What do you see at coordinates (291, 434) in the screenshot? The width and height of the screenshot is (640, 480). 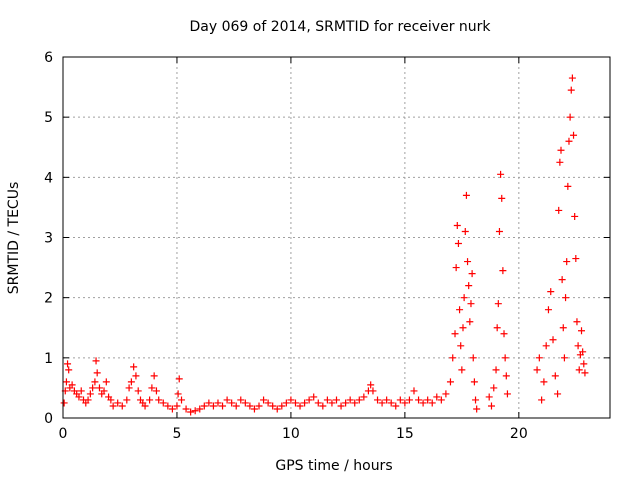 I see `x-tick-label: 10` at bounding box center [291, 434].